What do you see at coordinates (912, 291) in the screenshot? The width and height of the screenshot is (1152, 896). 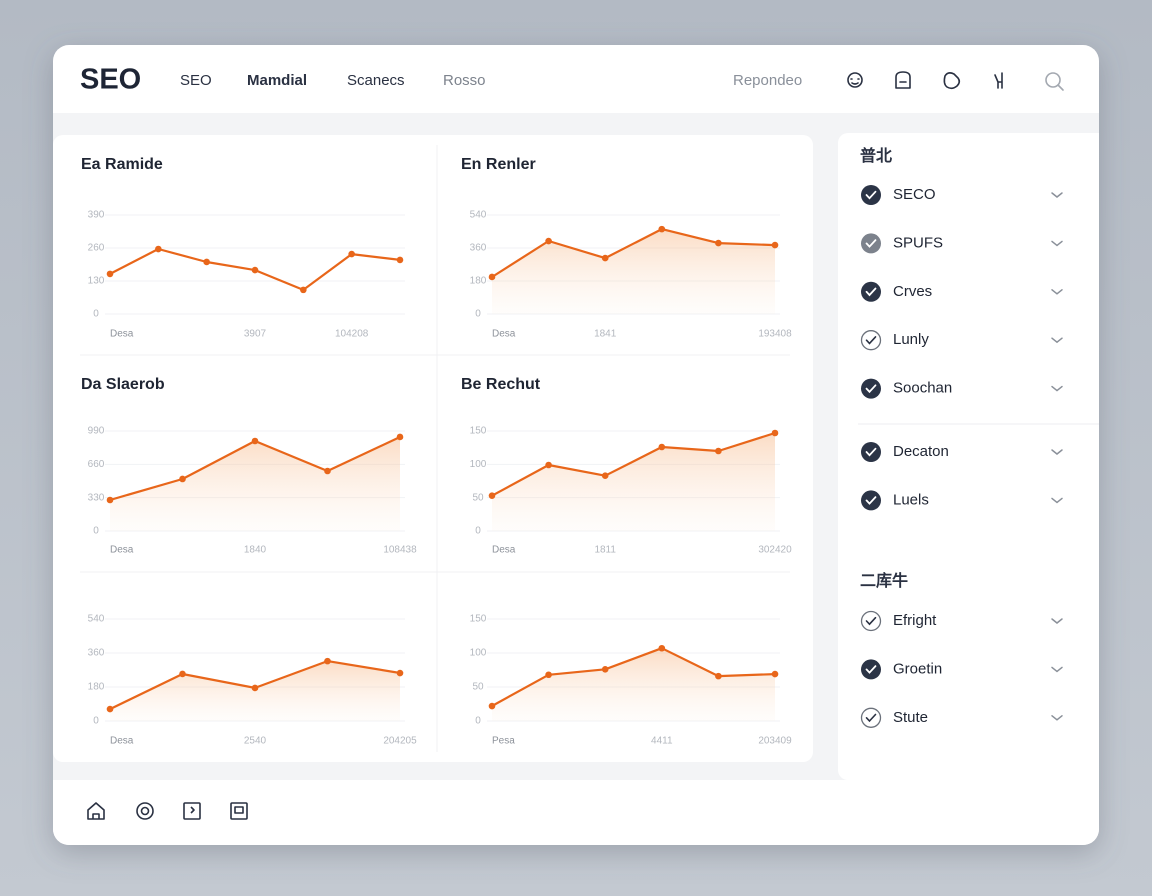 I see `item-label: Crves` at bounding box center [912, 291].